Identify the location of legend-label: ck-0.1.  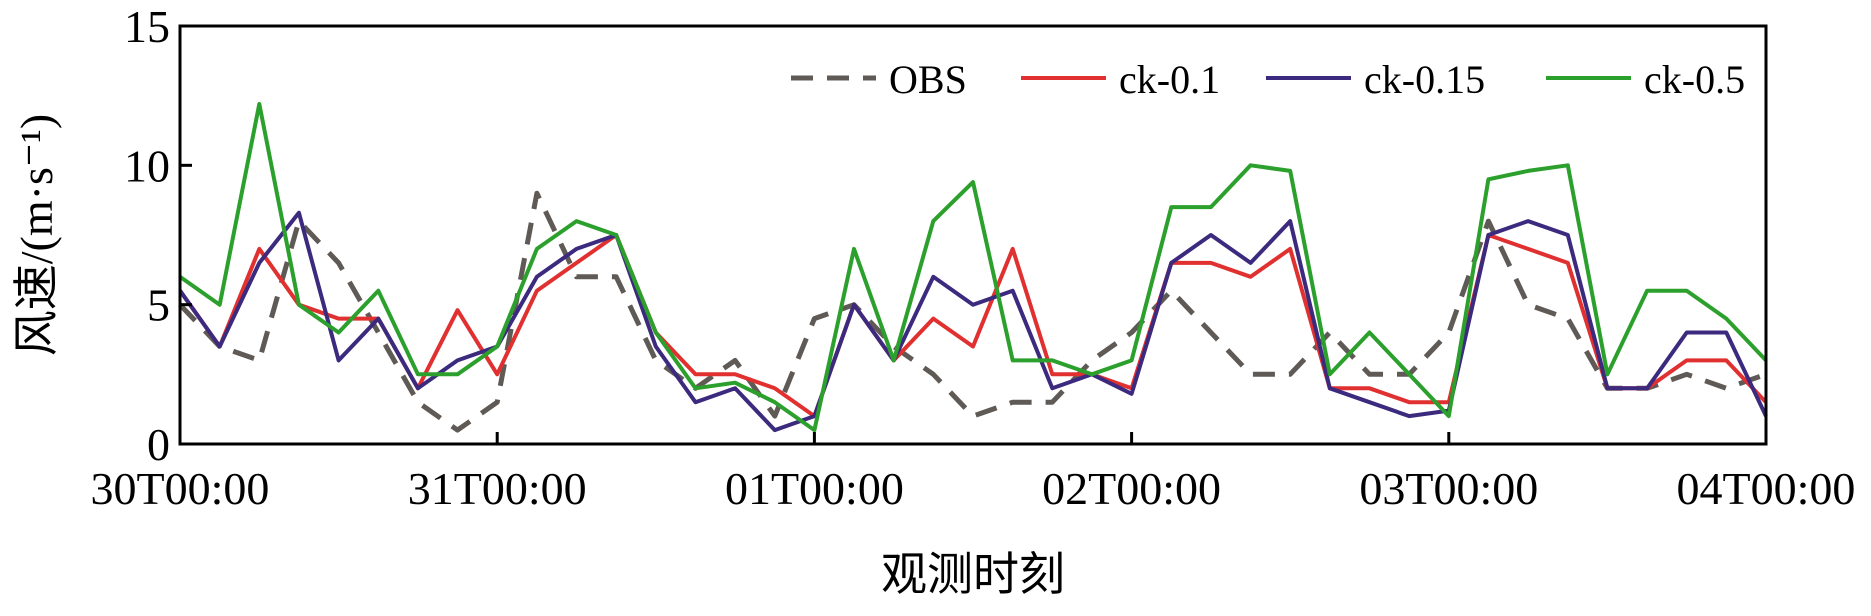
(1169, 79).